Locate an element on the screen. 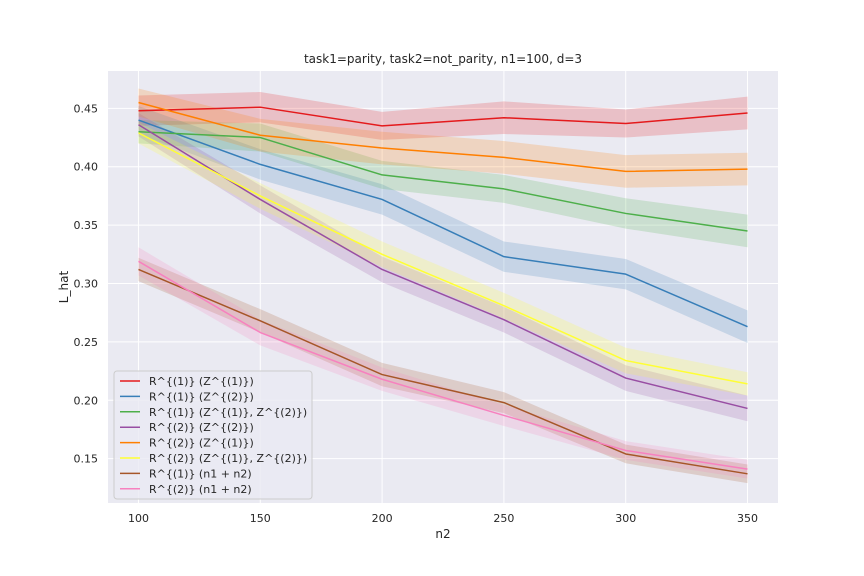 This screenshot has width=864, height=576. x-tick-labels: 100 150 200 250 300 350 is located at coordinates (443, 518).